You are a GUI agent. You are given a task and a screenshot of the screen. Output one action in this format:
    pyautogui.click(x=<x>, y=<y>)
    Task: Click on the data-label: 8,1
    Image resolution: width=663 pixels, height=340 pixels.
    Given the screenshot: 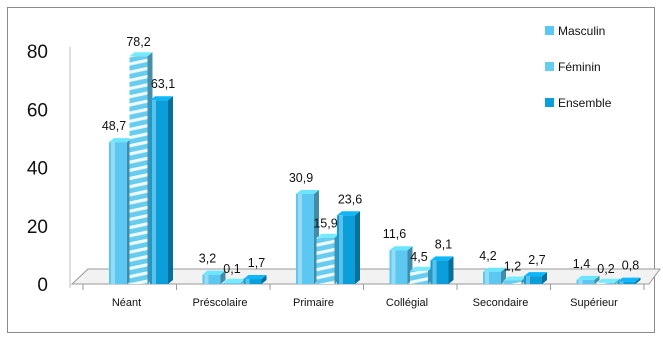 What is the action you would take?
    pyautogui.click(x=443, y=244)
    